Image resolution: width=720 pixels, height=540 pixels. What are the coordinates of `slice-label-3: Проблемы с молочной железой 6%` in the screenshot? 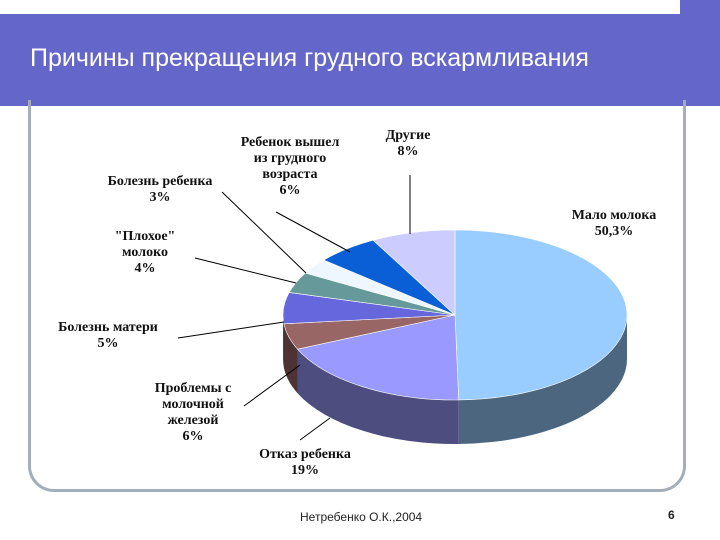 It's located at (193, 412).